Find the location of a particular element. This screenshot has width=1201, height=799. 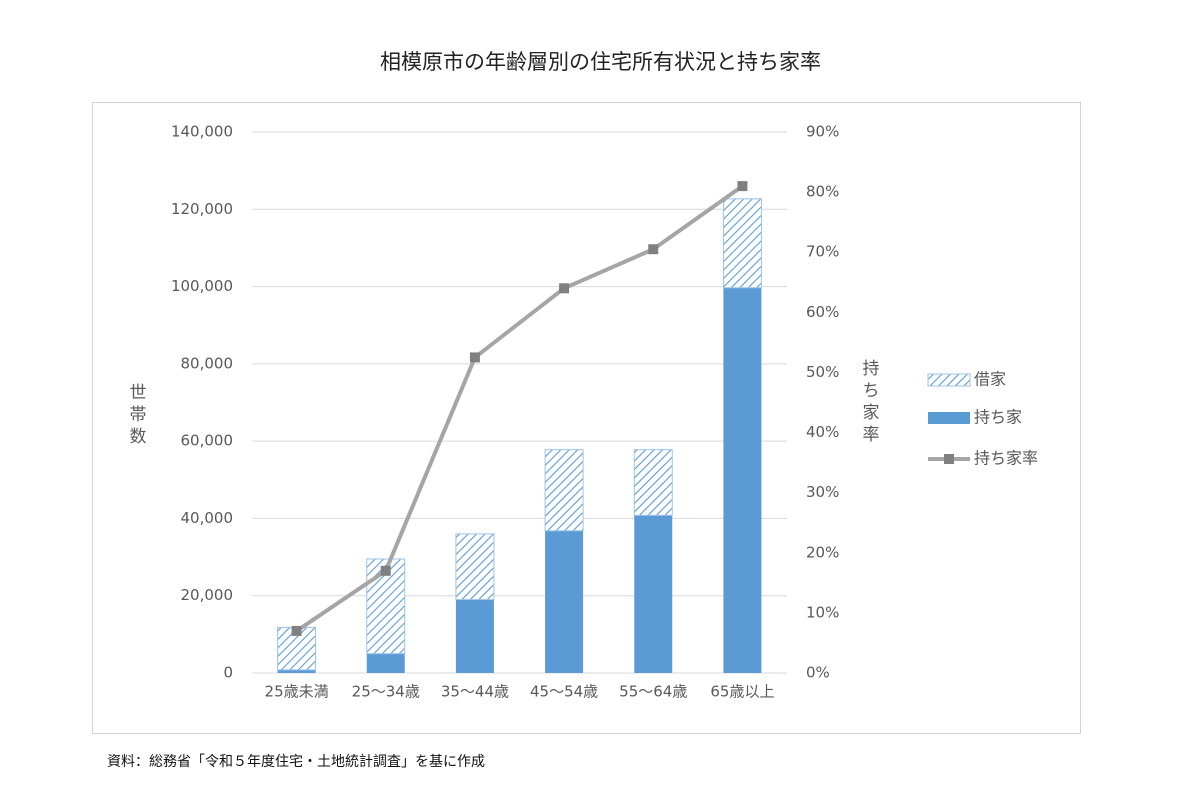

y-axis-title-char: 帯 is located at coordinates (138, 415).